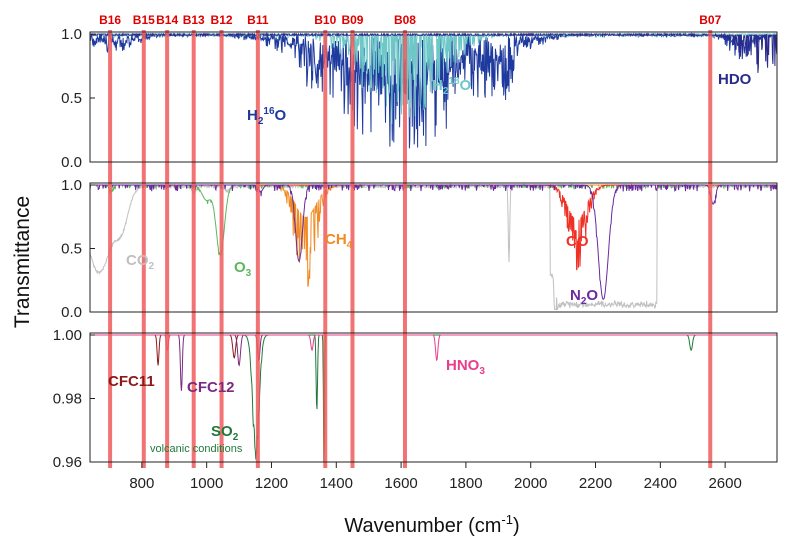  What do you see at coordinates (225, 433) in the screenshot?
I see `label-so2: SO2` at bounding box center [225, 433].